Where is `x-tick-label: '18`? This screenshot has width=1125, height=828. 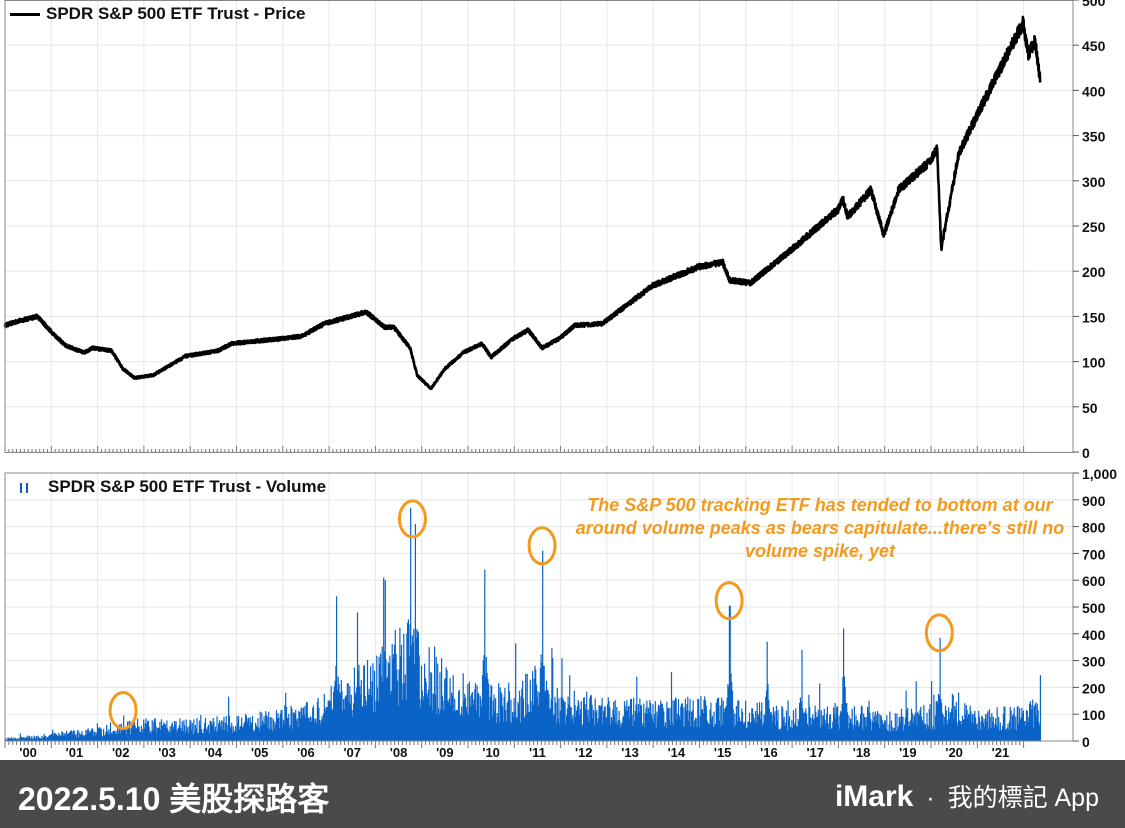 x-tick-label: '18 is located at coordinates (862, 752).